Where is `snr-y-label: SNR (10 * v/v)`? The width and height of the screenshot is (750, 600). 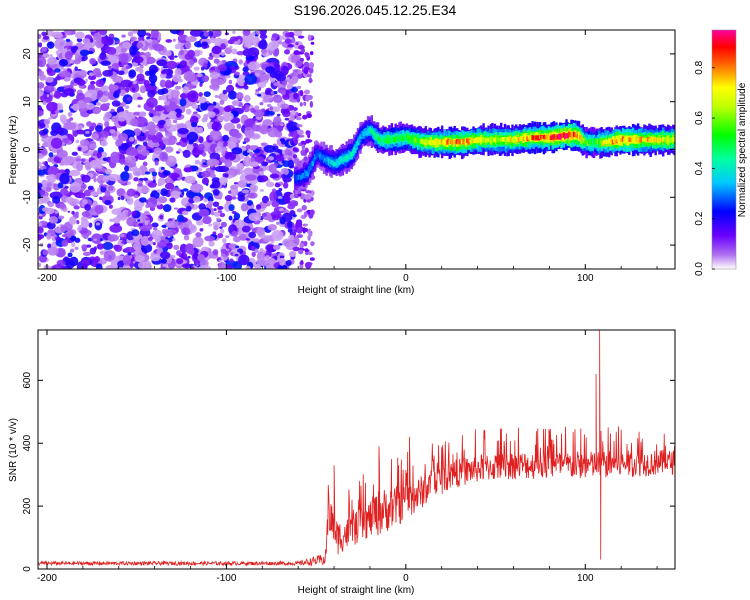 snr-y-label: SNR (10 * v/v) is located at coordinates (13, 450).